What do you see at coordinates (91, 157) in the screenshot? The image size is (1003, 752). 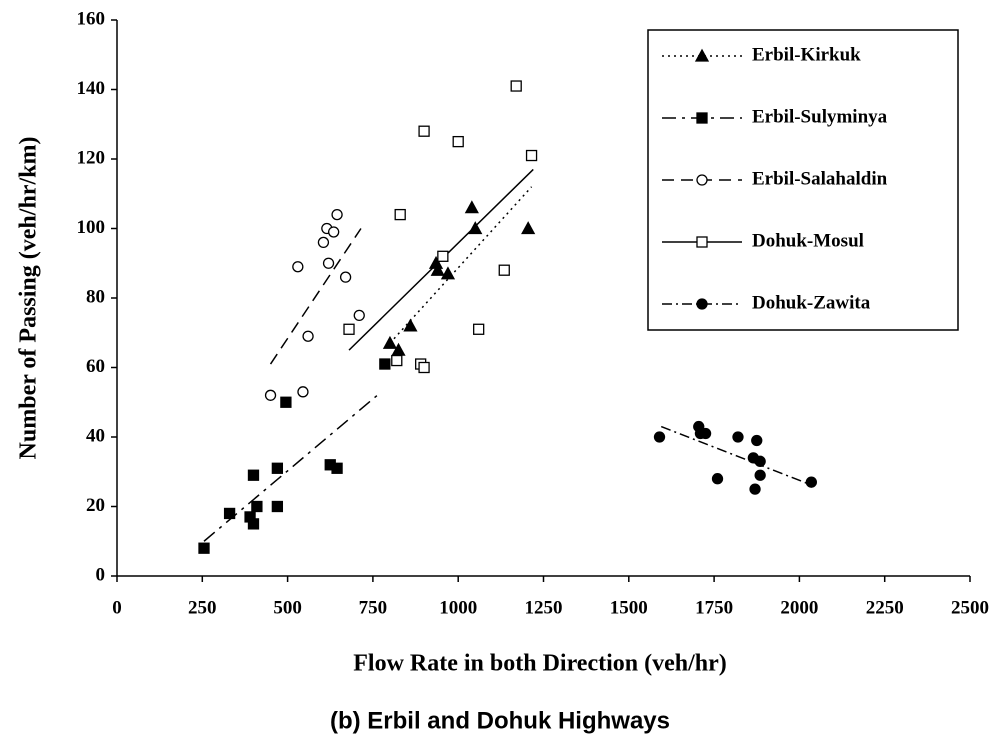 I see `y-tick-label: 120` at bounding box center [91, 157].